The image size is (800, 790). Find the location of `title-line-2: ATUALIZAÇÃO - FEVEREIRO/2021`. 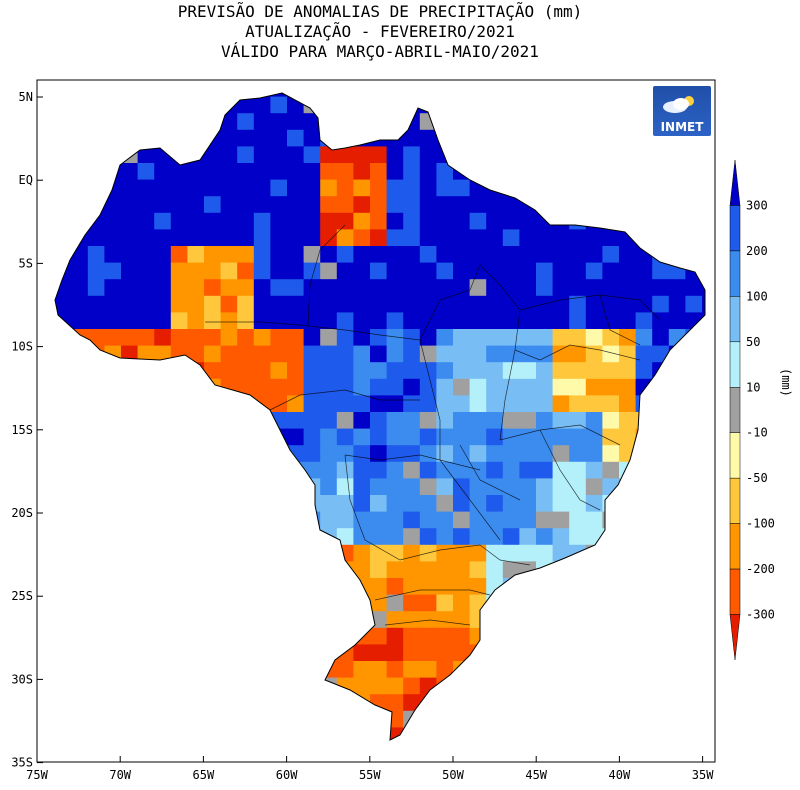

title-line-2: ATUALIZAÇÃO - FEVEREIRO/2021 is located at coordinates (380, 31).